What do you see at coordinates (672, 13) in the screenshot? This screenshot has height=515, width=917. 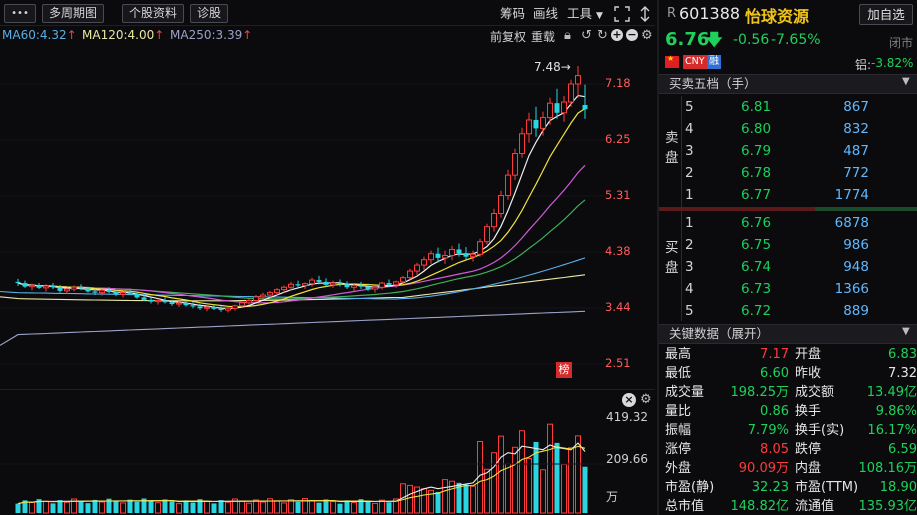 I see `margin-prefix: R` at bounding box center [672, 13].